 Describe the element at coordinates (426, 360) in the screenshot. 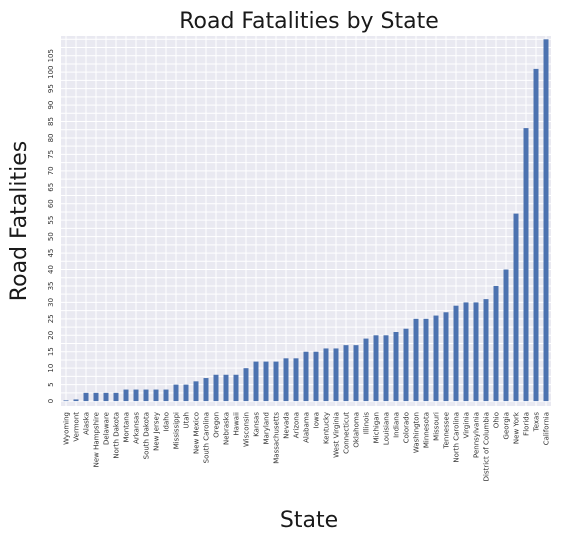

I see `bar-minnesota` at that location.